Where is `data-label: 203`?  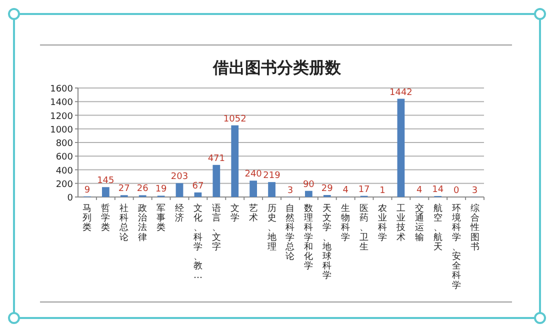 data-label: 203 is located at coordinates (179, 177).